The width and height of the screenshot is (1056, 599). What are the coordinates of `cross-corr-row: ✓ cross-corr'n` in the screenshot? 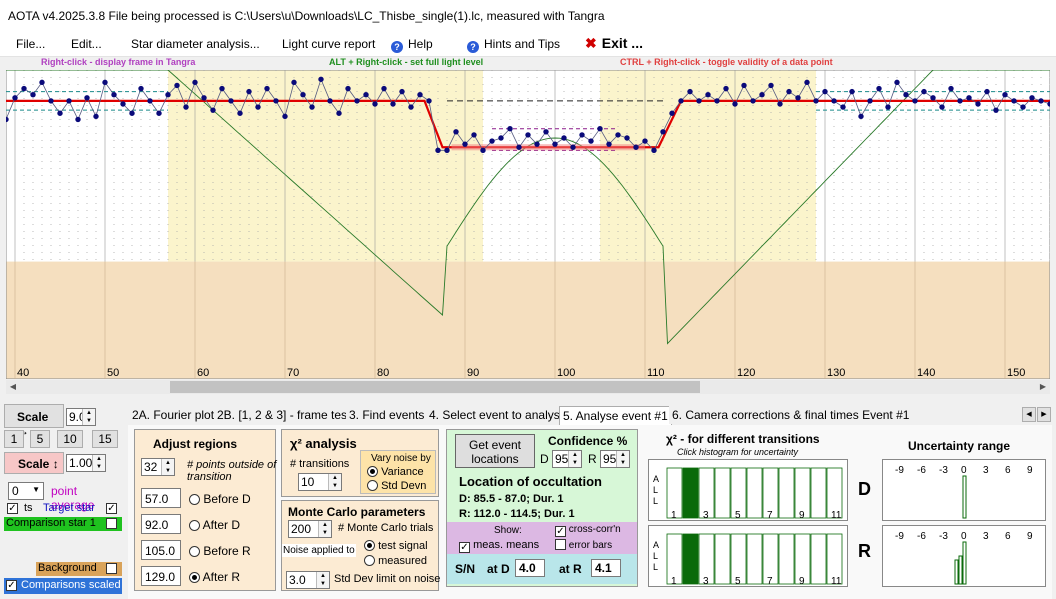 It's located at (588, 530).